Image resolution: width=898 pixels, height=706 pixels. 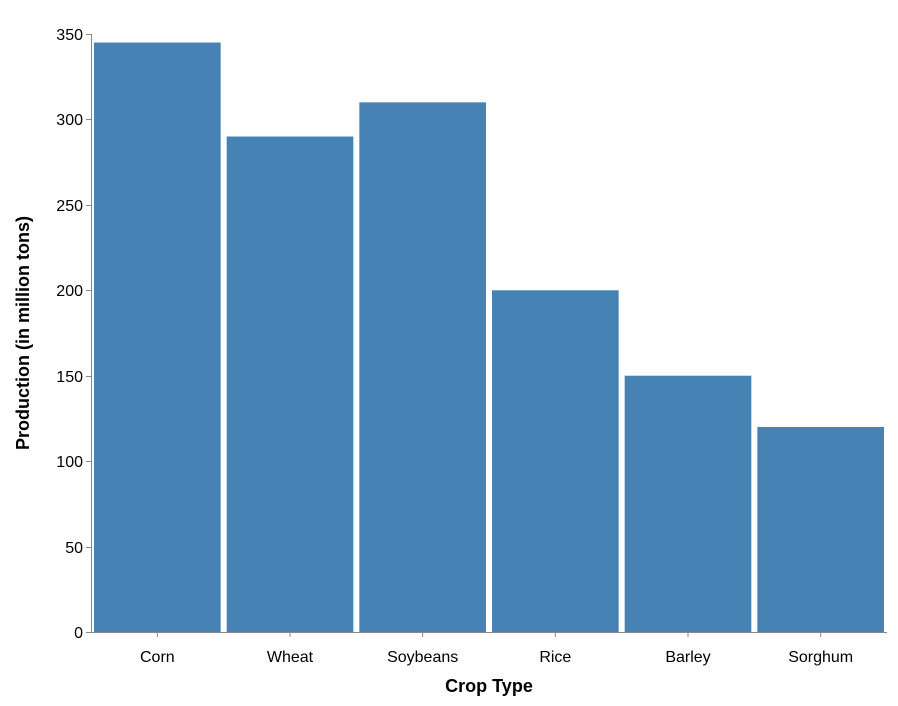 What do you see at coordinates (69, 291) in the screenshot?
I see `y-tick-label: 200` at bounding box center [69, 291].